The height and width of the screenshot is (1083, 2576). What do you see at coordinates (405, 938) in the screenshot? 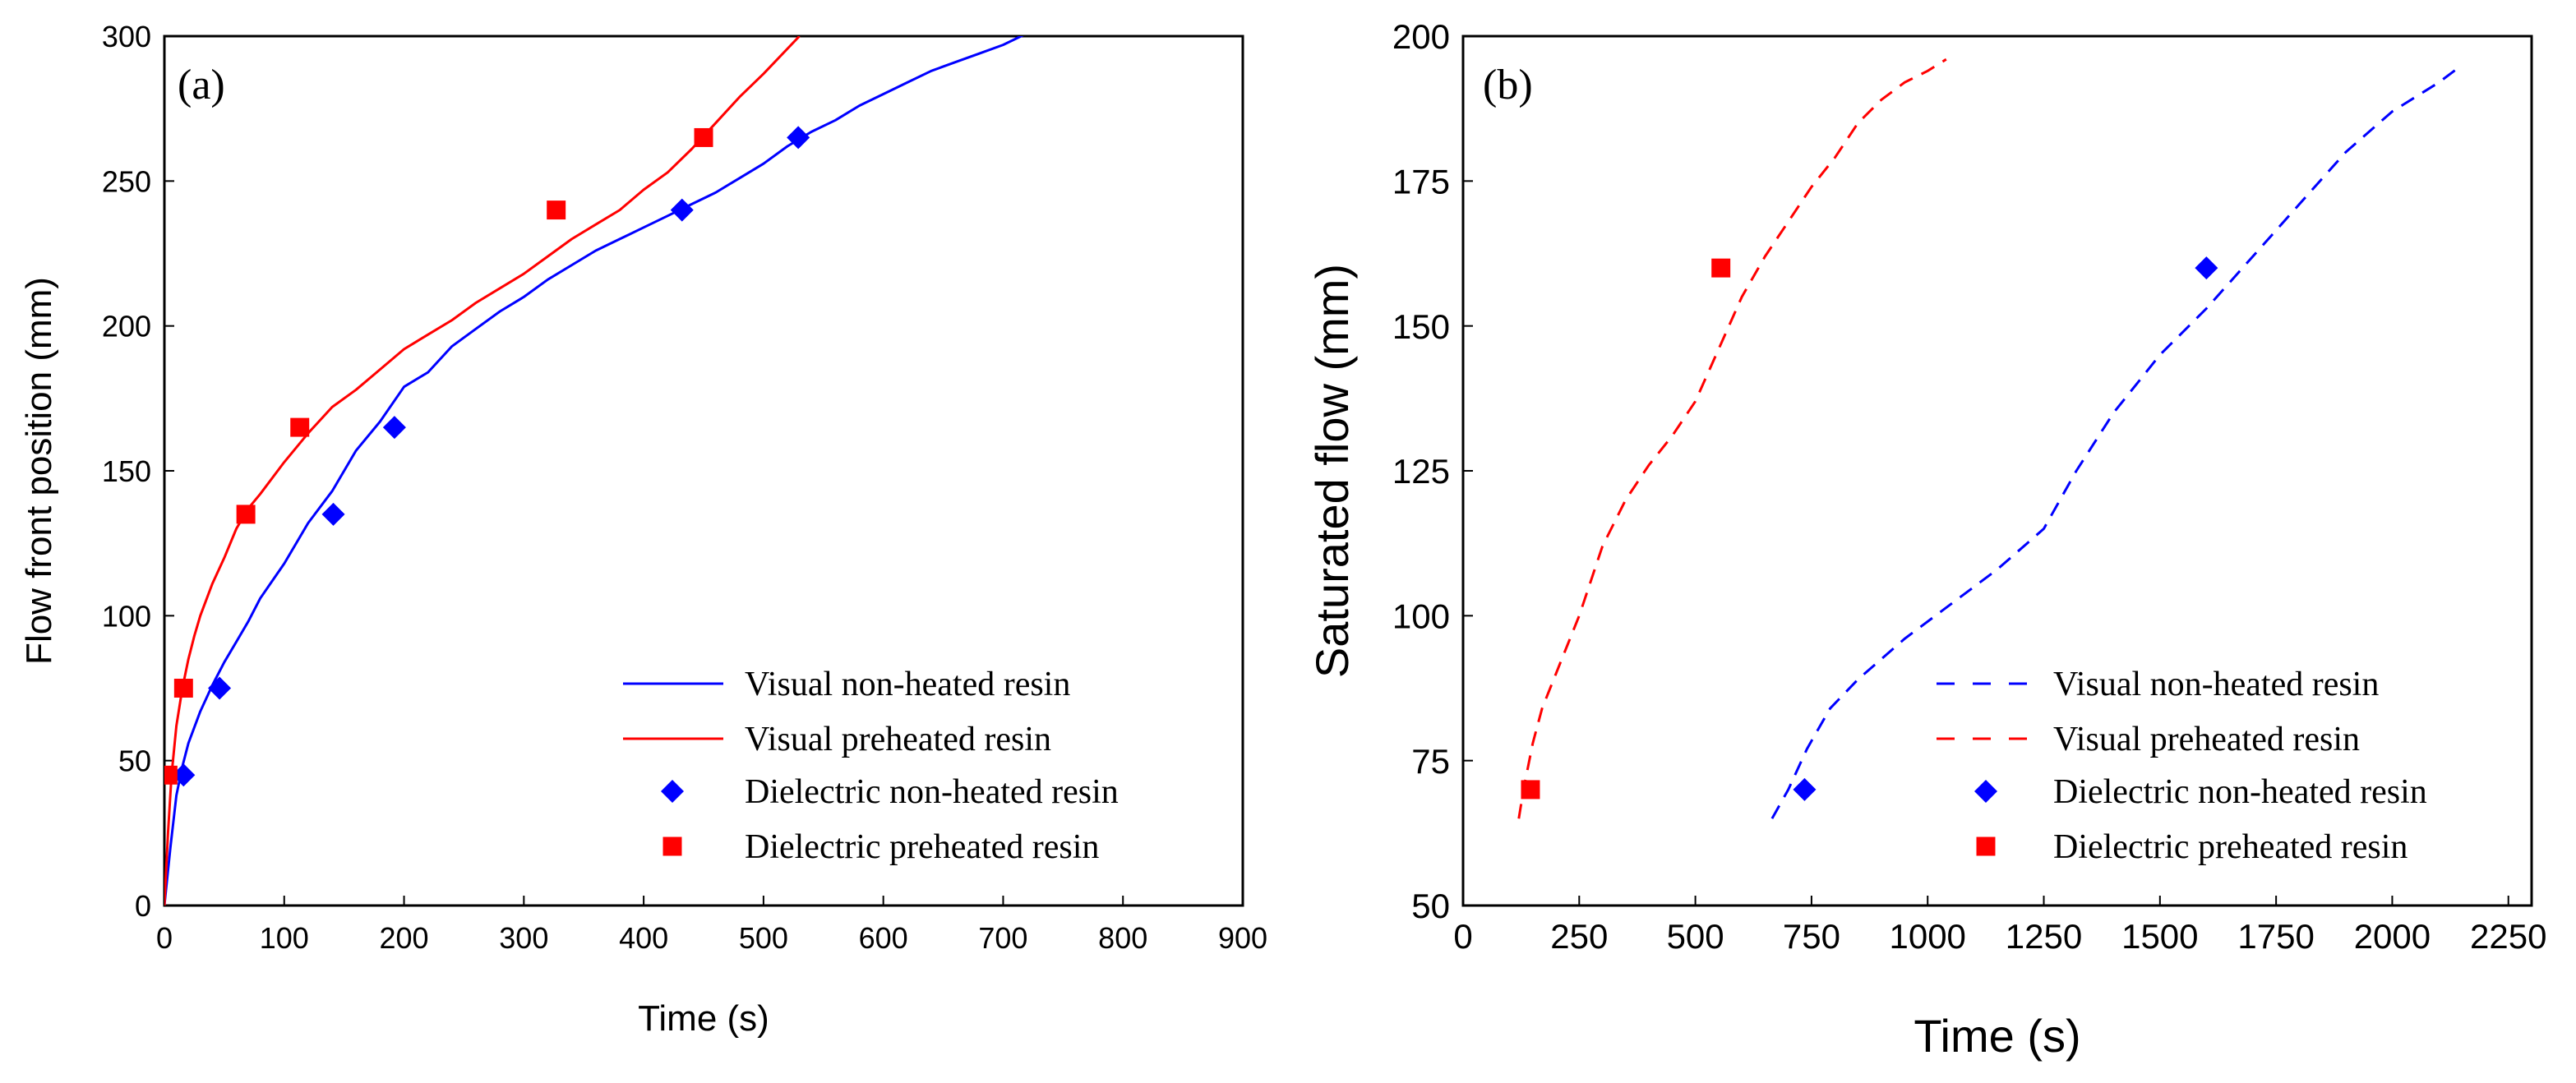
I see `x-tick-label: 200` at bounding box center [405, 938].